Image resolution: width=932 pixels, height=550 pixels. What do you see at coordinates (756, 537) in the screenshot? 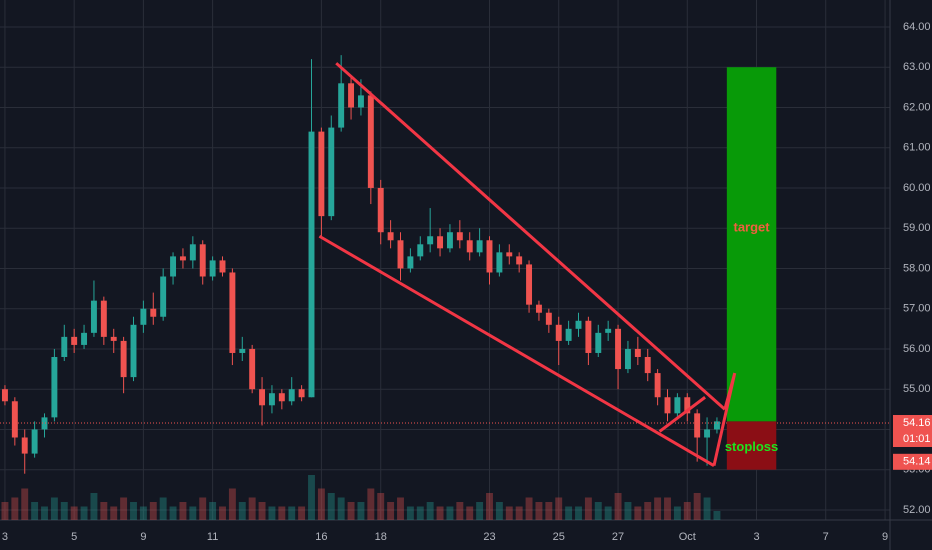
I see `x-tick-label: 3` at bounding box center [756, 537].